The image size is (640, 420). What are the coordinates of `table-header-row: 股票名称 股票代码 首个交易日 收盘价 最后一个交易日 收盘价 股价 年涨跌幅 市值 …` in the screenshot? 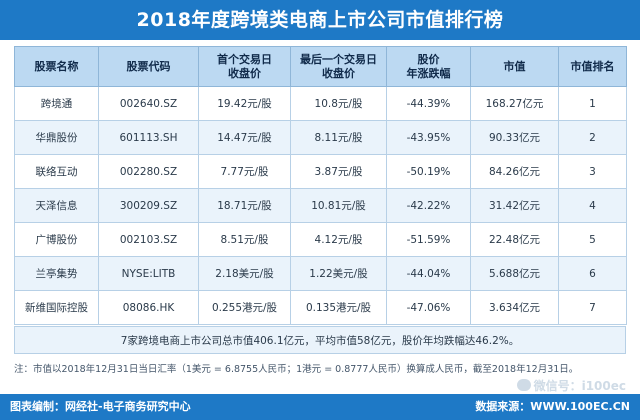 It's located at (320, 66).